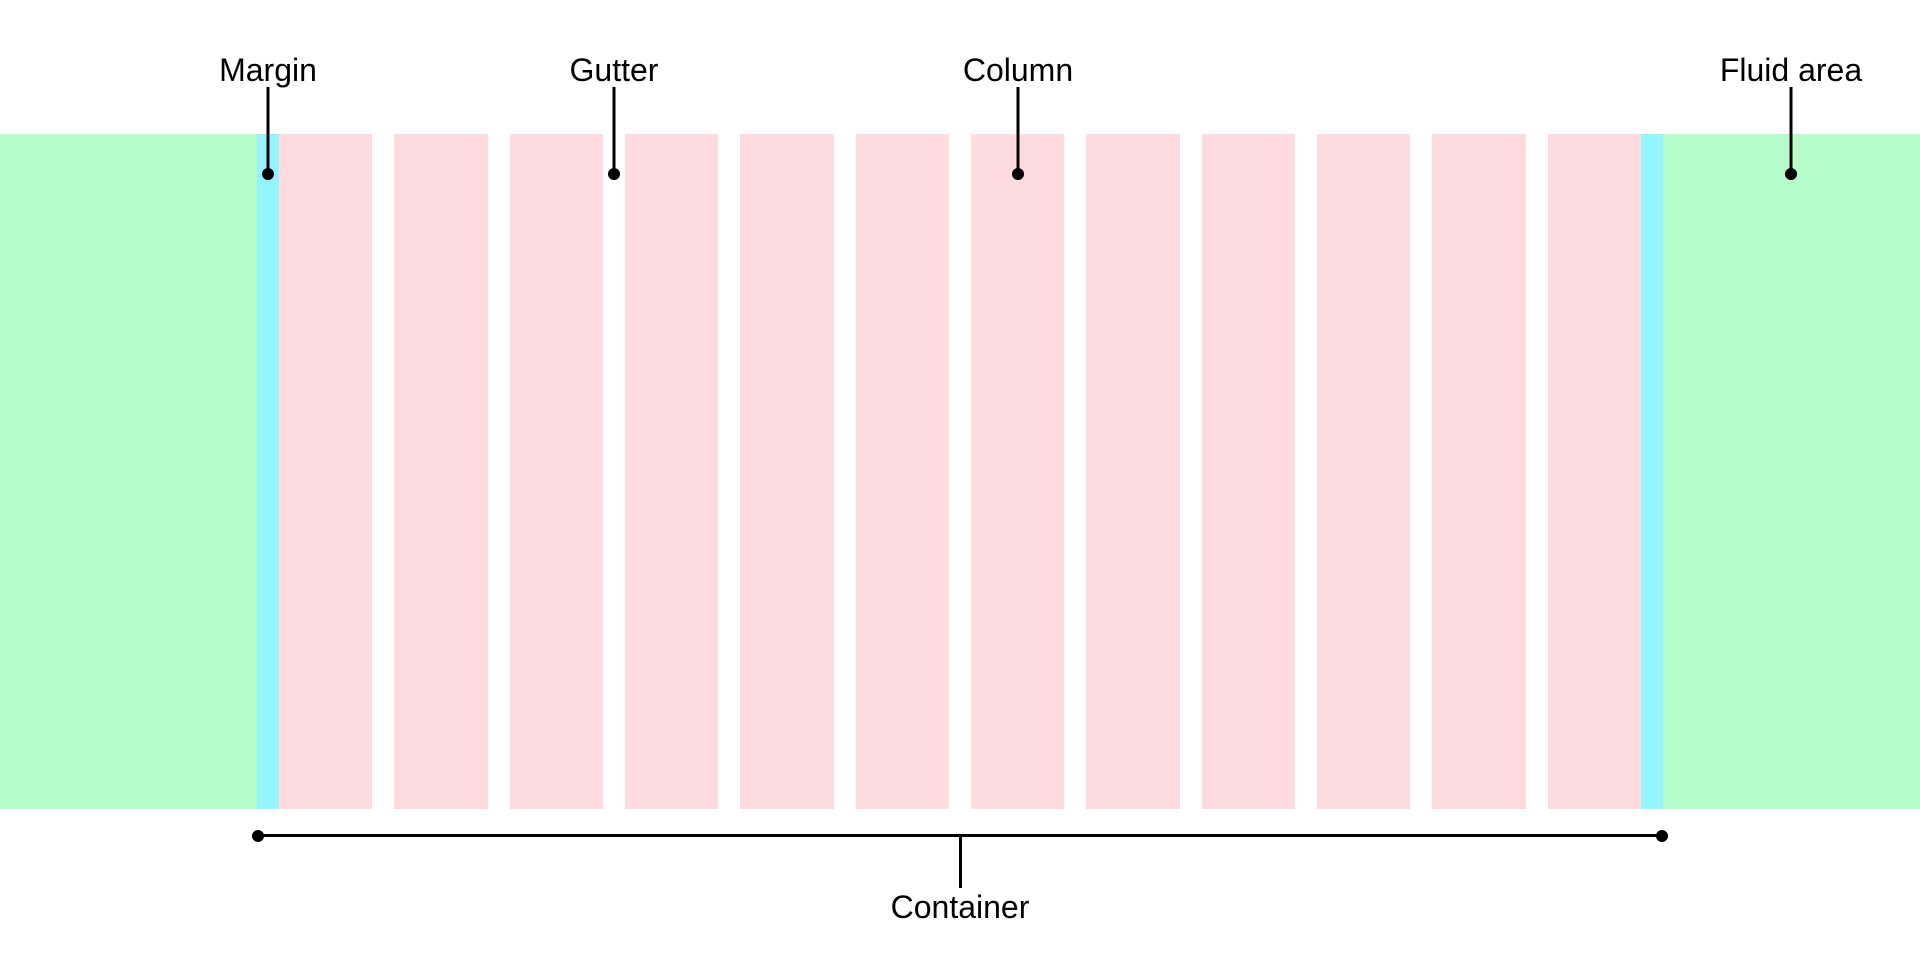 The image size is (1920, 960). I want to click on margin-dot, so click(268, 174).